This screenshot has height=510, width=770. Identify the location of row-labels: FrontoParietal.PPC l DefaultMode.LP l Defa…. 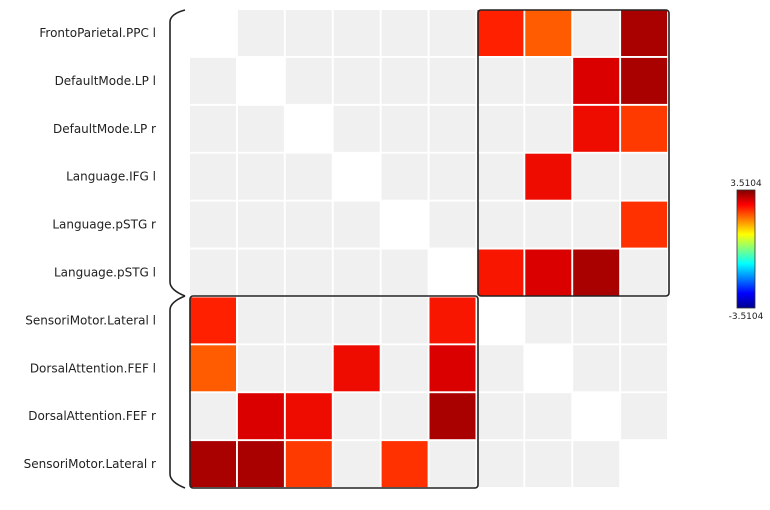
(90, 248).